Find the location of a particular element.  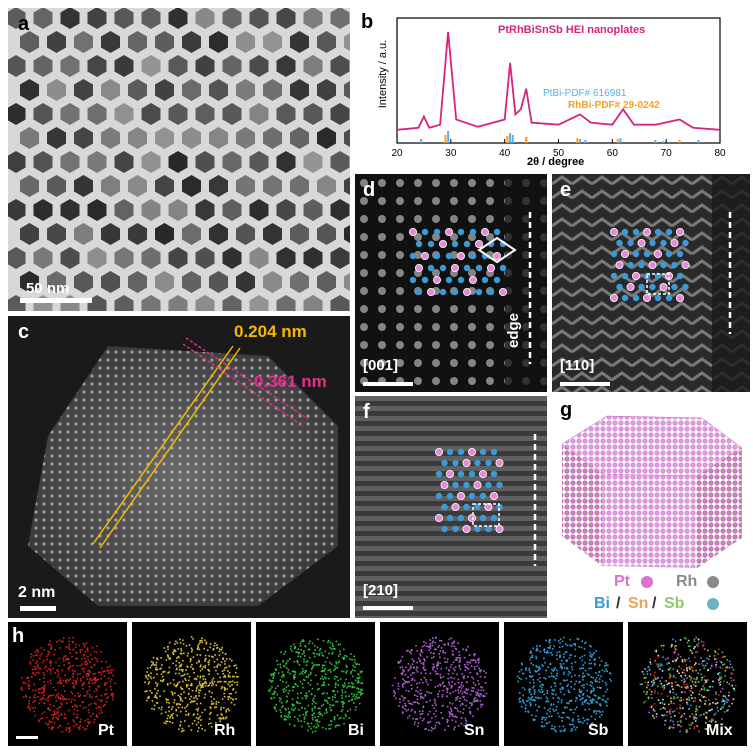

x-tick-label: 60 is located at coordinates (613, 153).